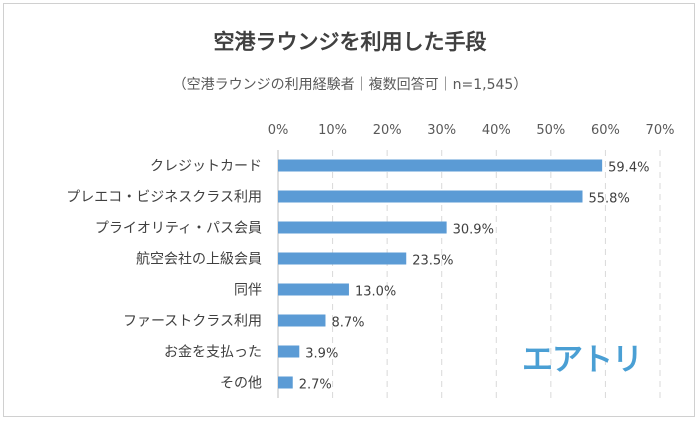  Describe the element at coordinates (609, 199) in the screenshot. I see `data-label: 55.8%` at that location.